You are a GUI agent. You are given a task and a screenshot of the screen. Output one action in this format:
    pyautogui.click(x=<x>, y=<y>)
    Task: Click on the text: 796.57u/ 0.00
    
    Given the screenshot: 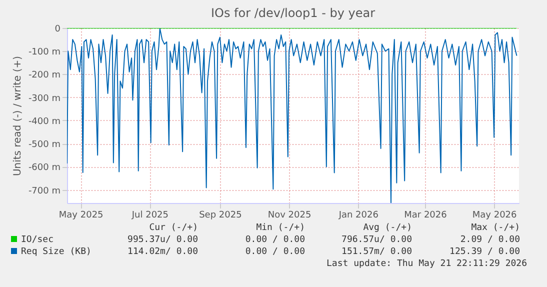 What is the action you would take?
    pyautogui.click(x=377, y=240)
    